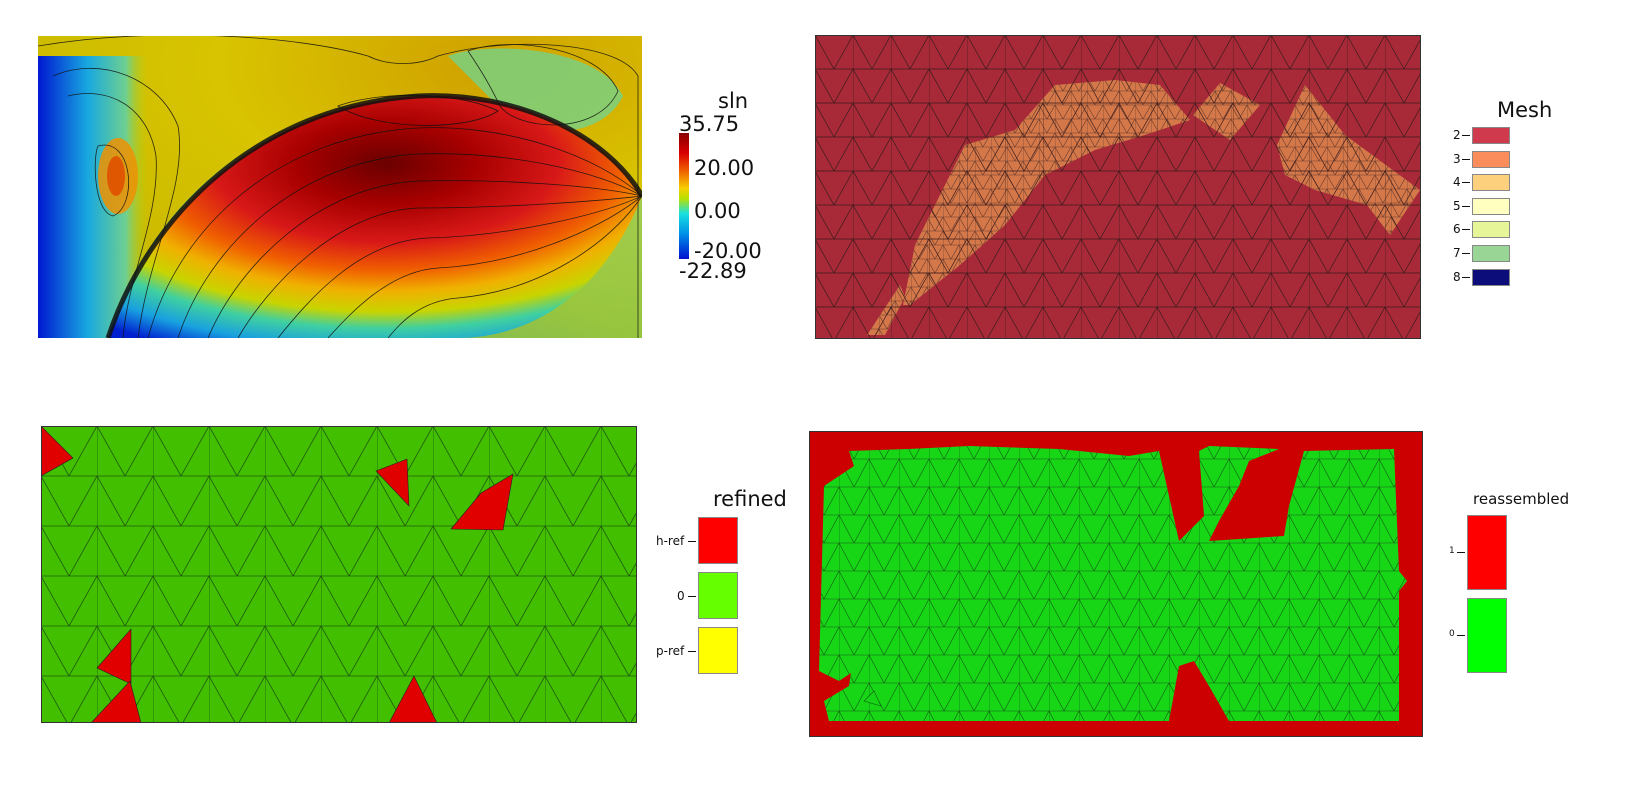  I want to click on colorbar-min-label: -22.89, so click(713, 271).